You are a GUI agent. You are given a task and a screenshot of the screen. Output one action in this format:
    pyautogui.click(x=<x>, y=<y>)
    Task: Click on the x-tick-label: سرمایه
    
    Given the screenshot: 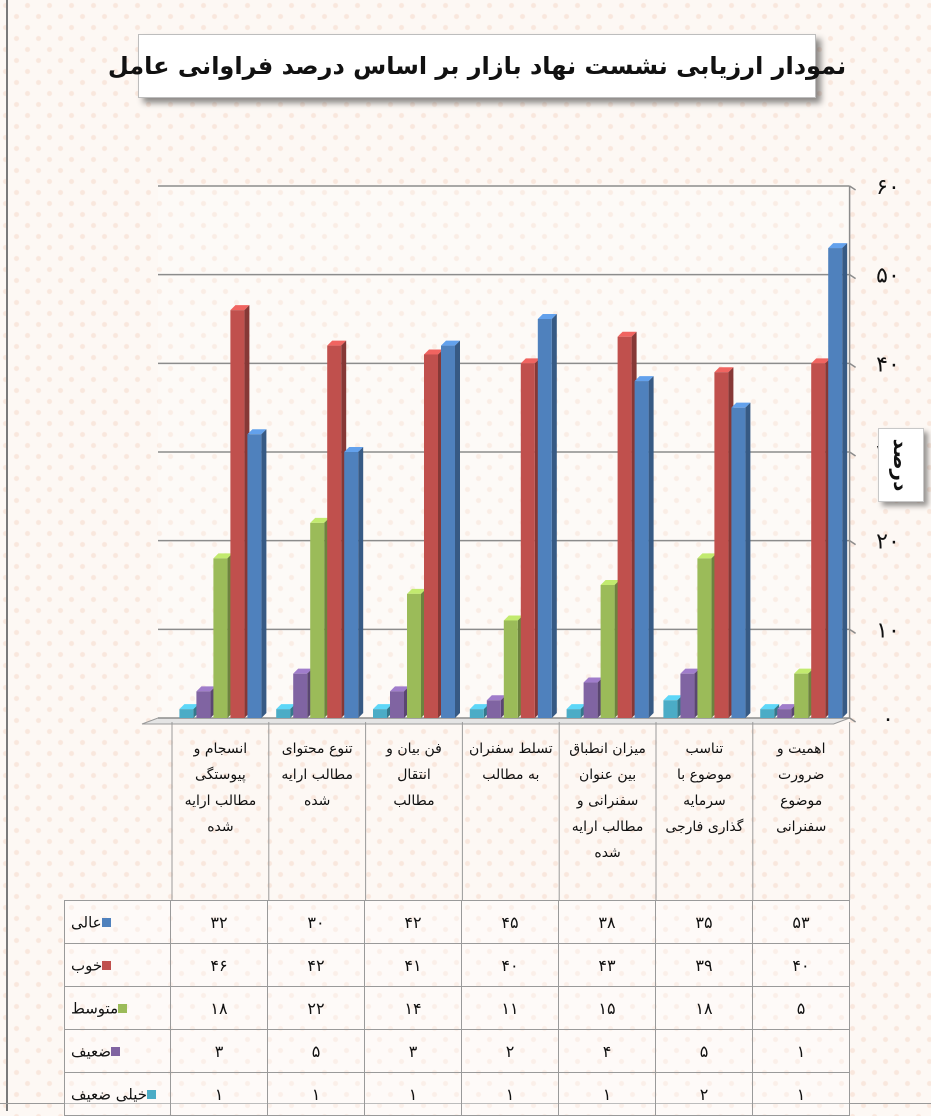 What is the action you would take?
    pyautogui.click(x=704, y=801)
    